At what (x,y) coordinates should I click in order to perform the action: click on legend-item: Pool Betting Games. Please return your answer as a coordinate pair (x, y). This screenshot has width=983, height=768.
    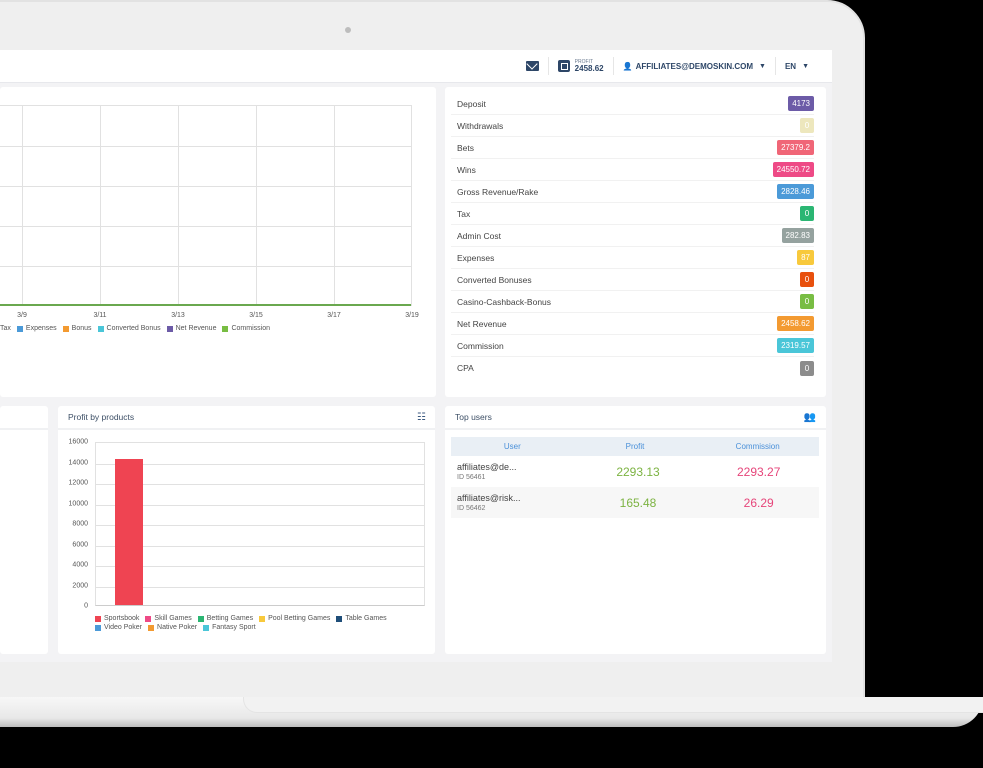
    Looking at the image, I should click on (294, 618).